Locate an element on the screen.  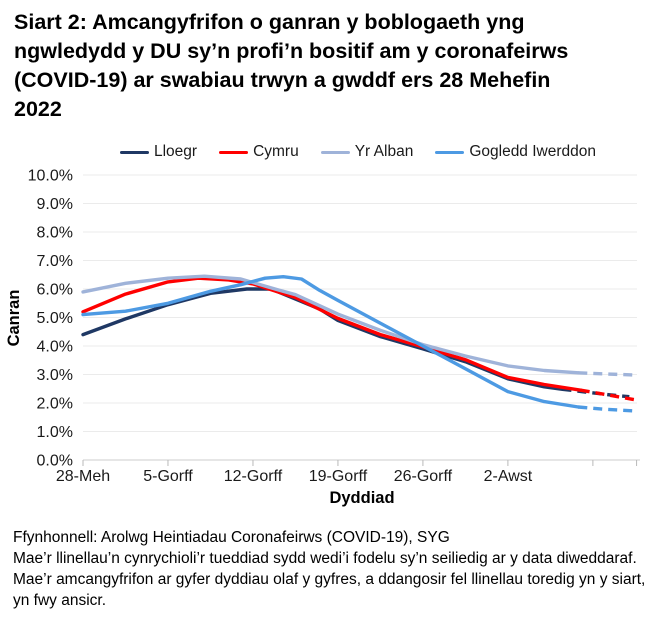
x-tick-label: 5-Gorff is located at coordinates (168, 476).